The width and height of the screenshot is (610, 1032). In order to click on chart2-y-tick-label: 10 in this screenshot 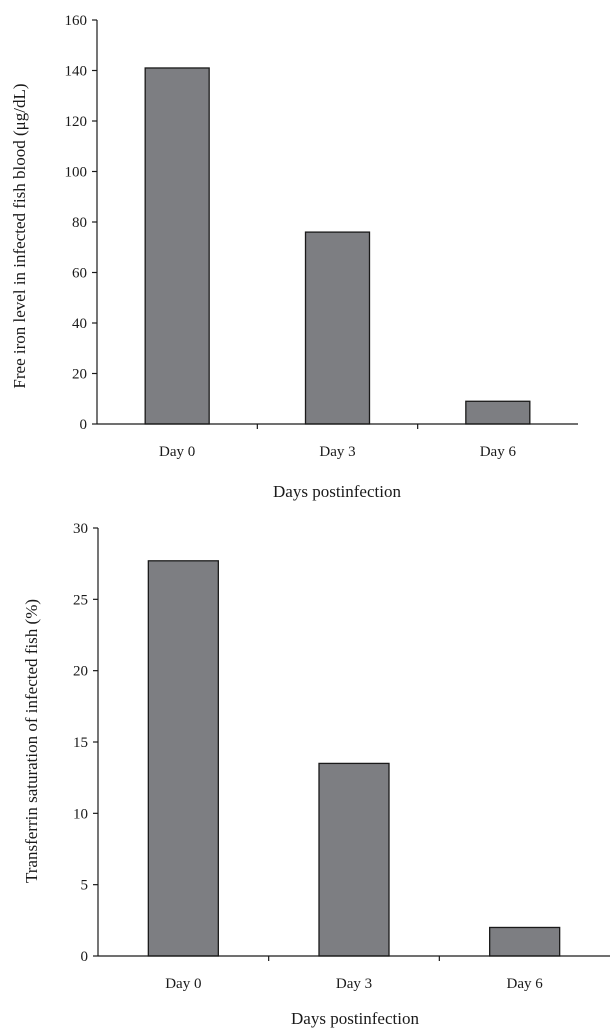, I will do `click(80, 814)`.